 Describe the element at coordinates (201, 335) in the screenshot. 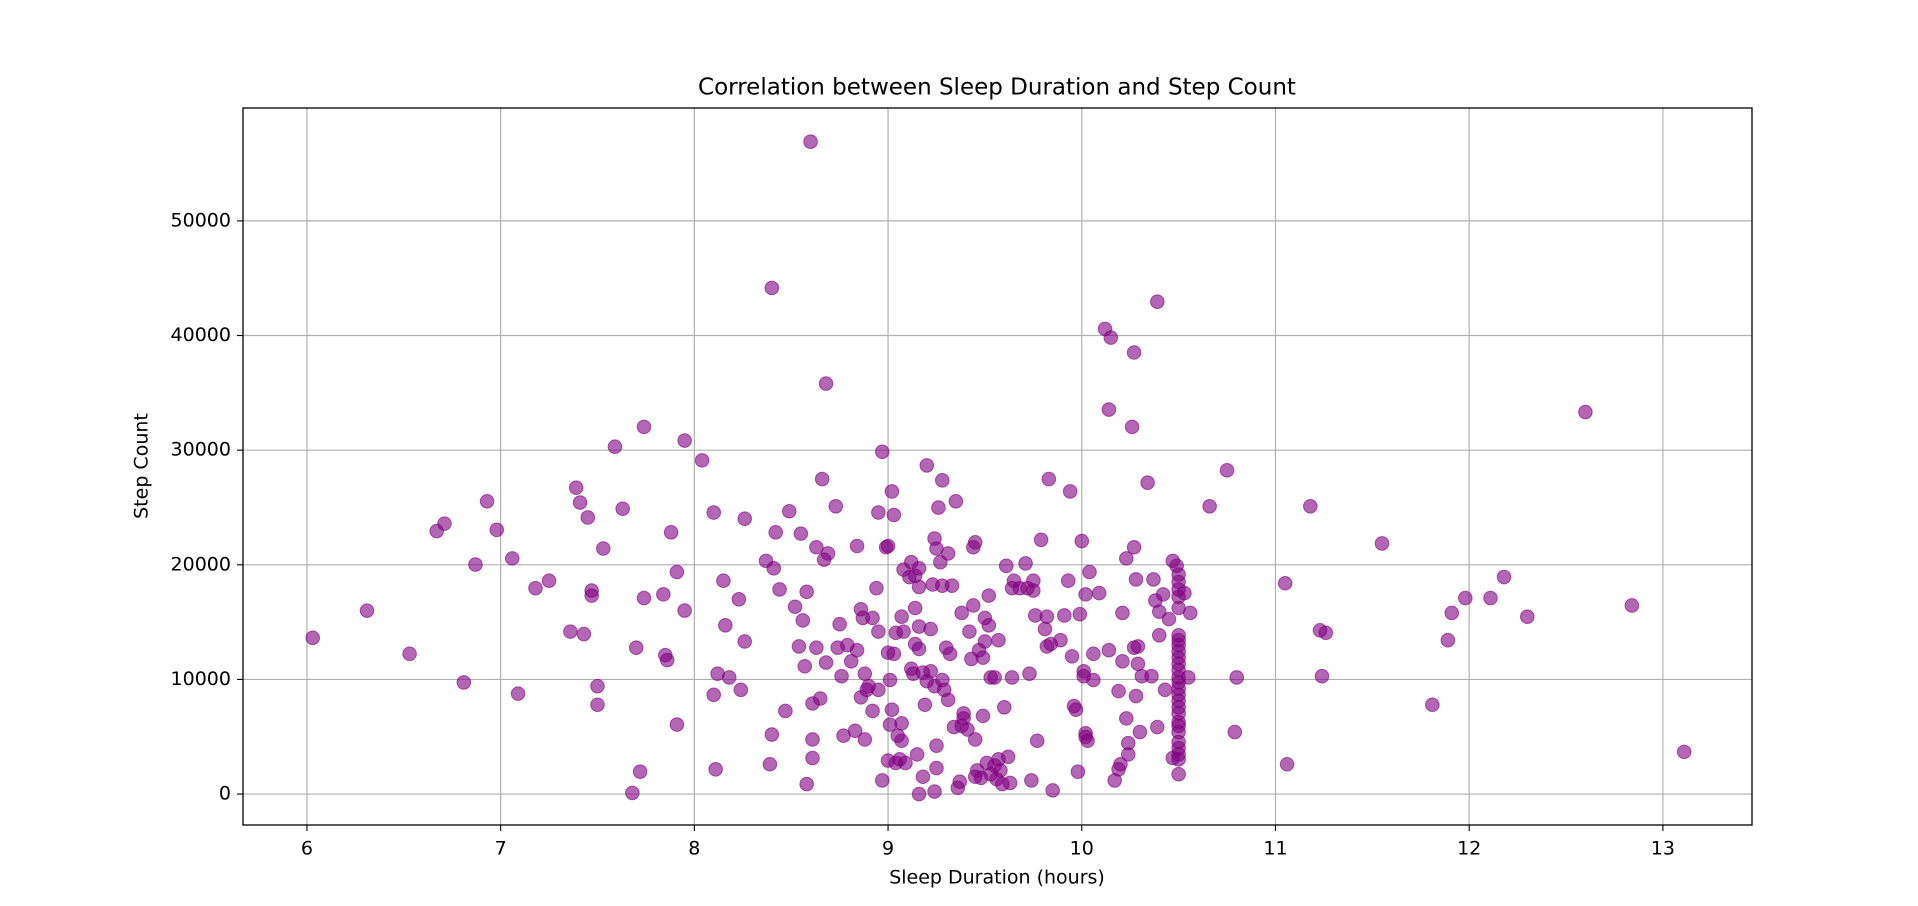

I see `y-tick-label: 40000` at that location.